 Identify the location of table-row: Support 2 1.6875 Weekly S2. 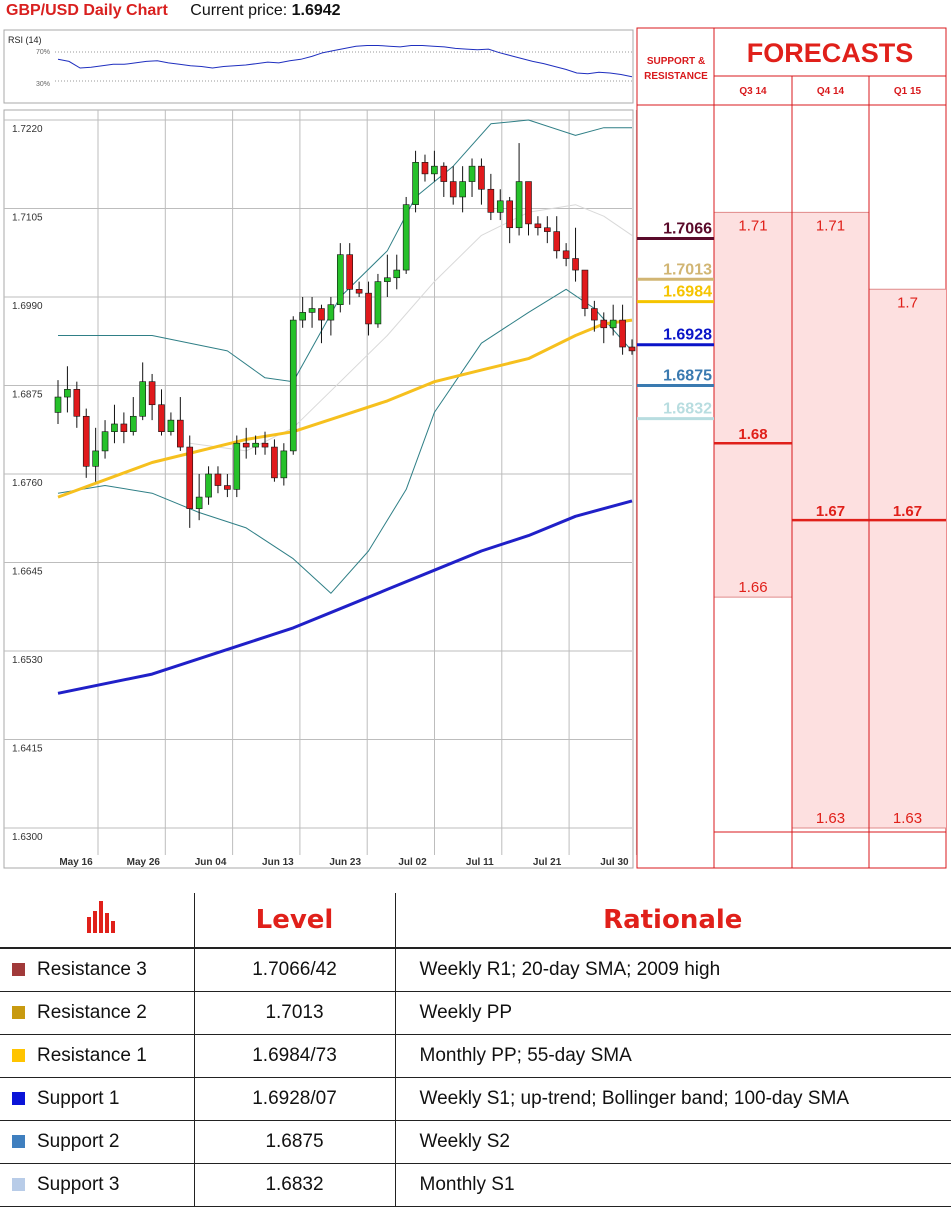
(475, 1142).